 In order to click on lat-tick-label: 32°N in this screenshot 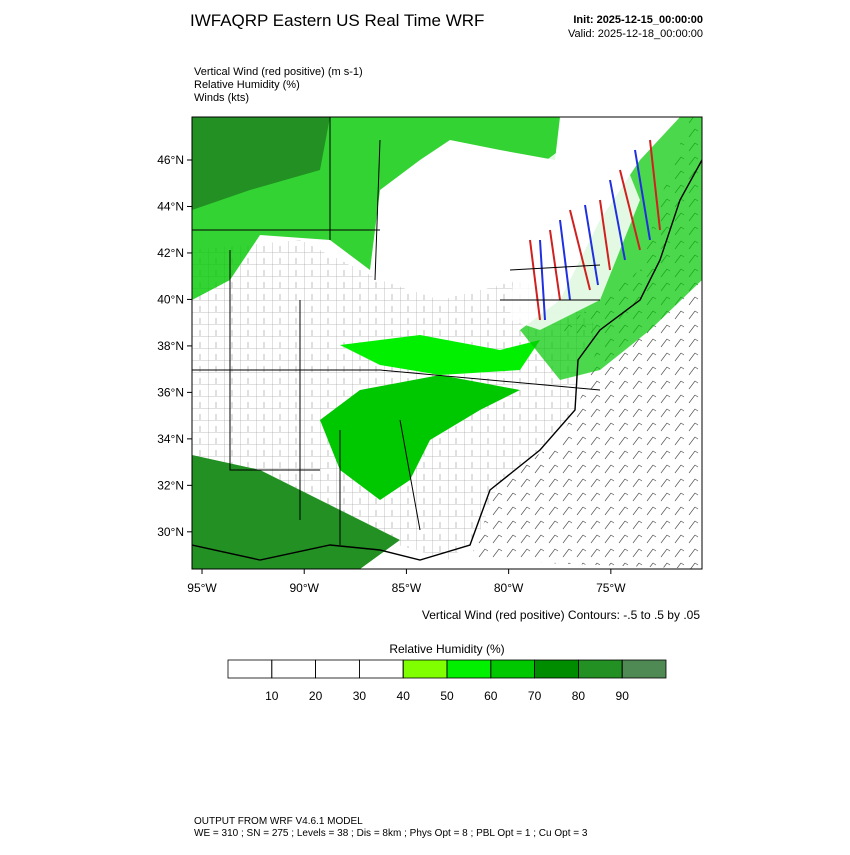, I will do `click(170, 485)`.